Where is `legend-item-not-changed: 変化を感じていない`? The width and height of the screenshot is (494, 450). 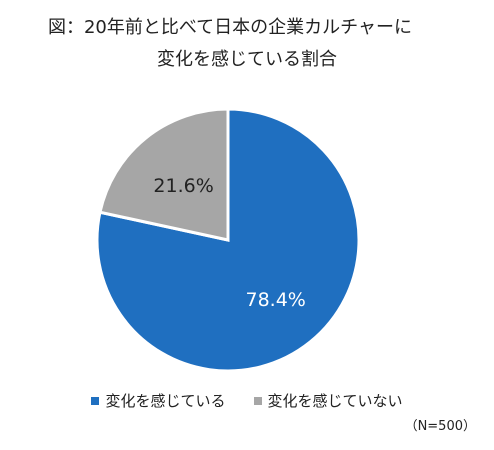 legend-item-not-changed: 変化を感じていない is located at coordinates (328, 400).